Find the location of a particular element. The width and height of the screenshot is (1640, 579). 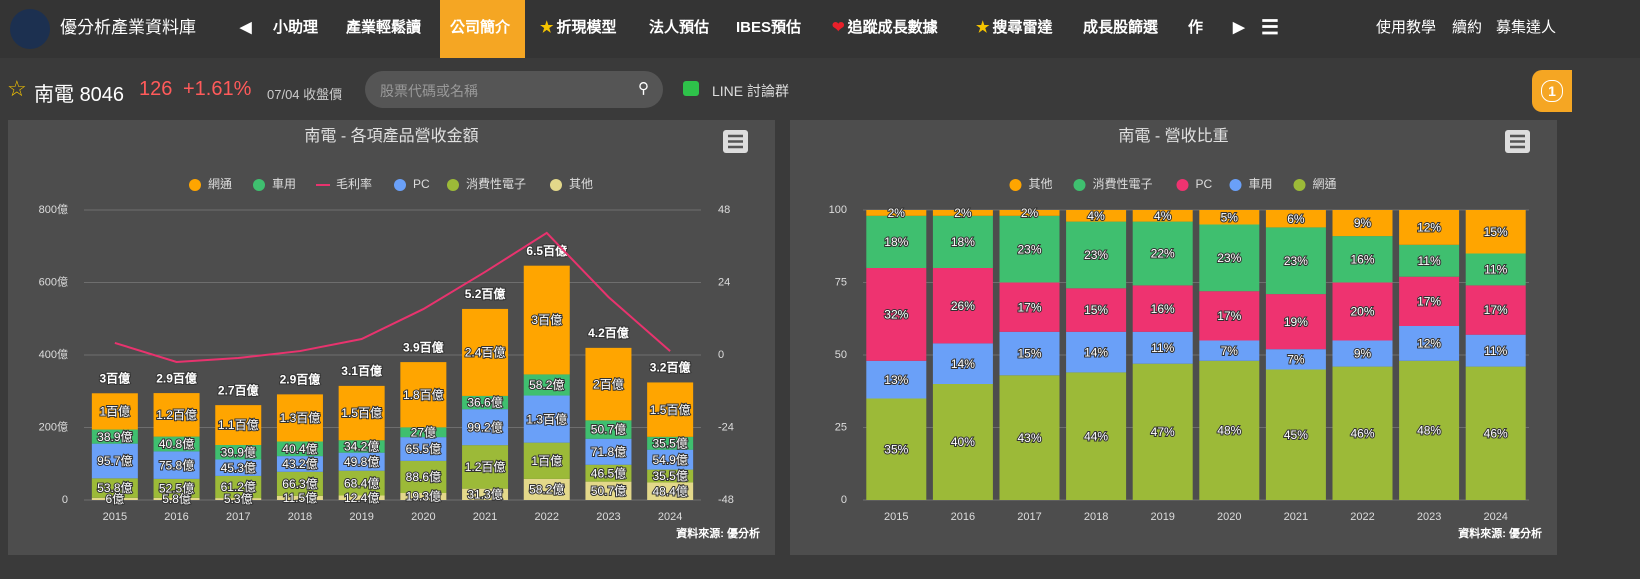

chart-title: 南電 - 營收比重 is located at coordinates (1173, 136).